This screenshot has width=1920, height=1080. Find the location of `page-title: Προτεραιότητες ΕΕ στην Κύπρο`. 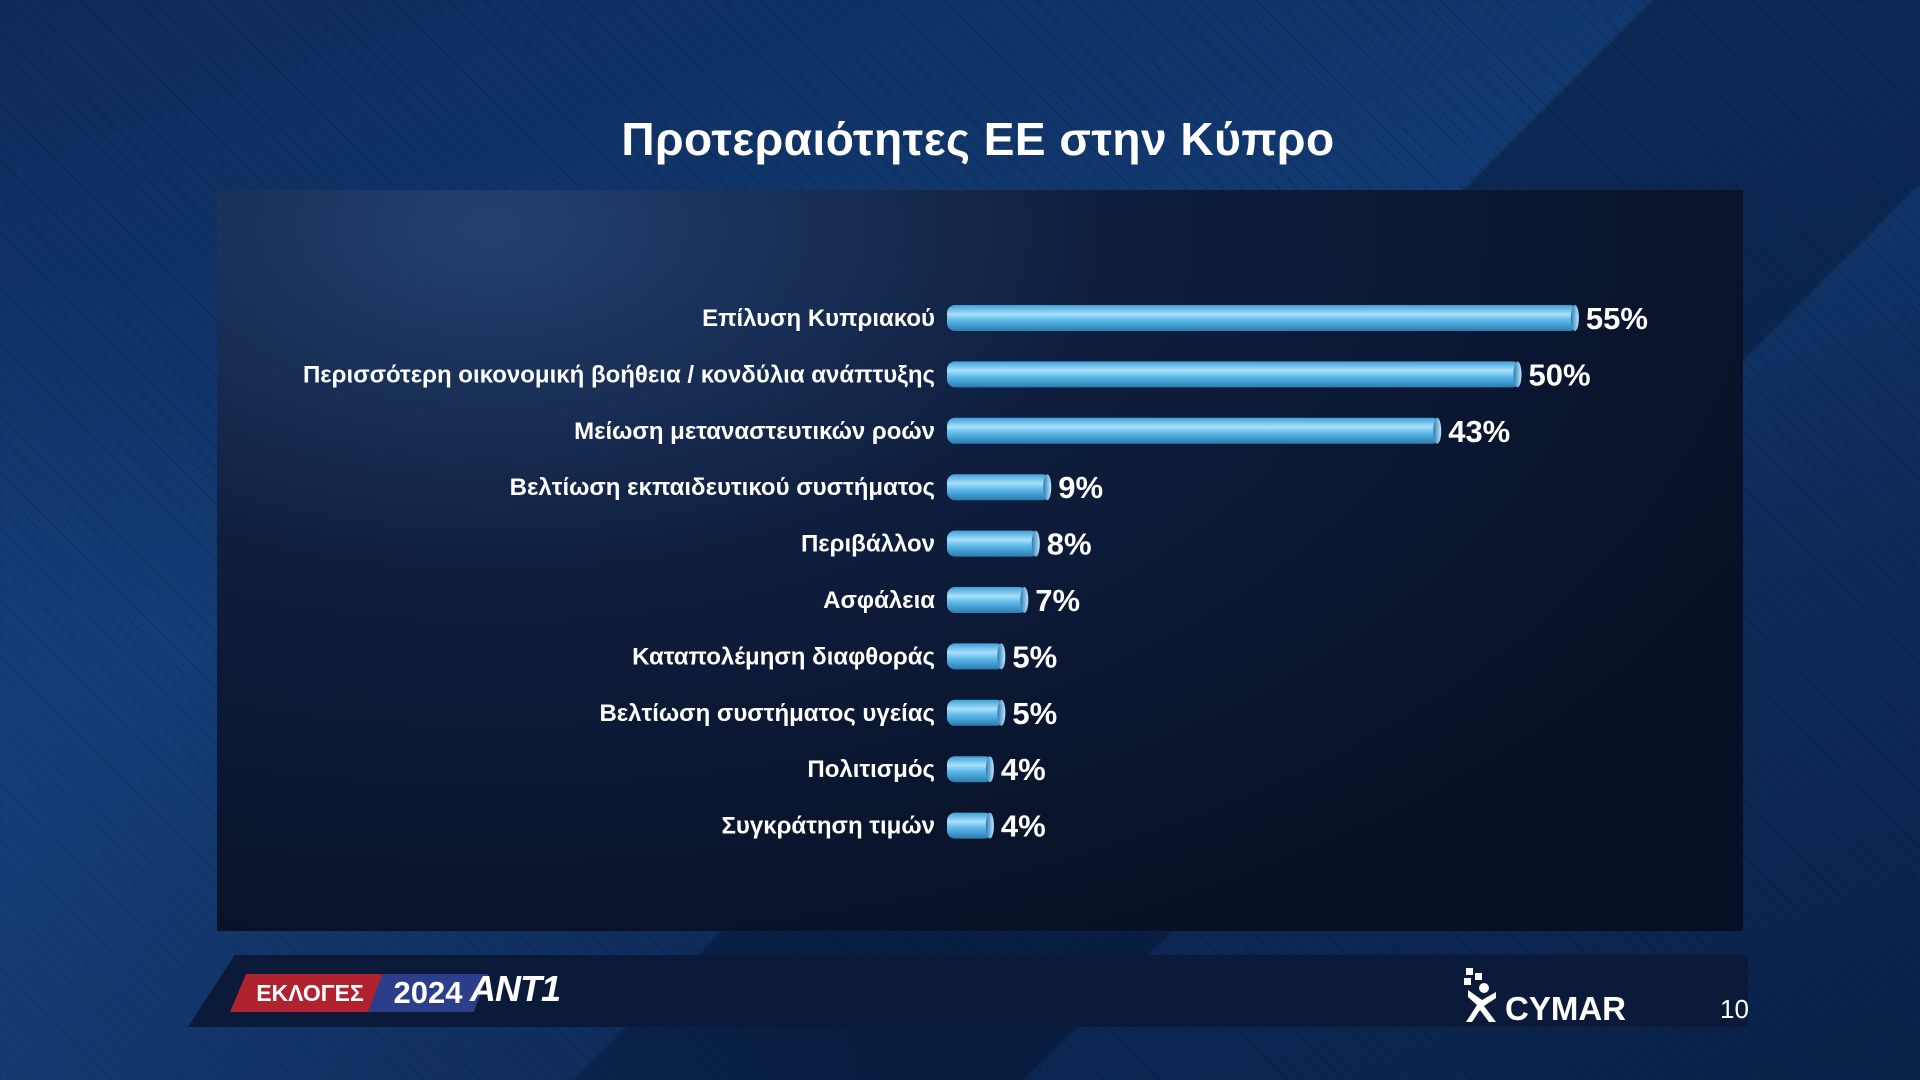

page-title: Προτεραιότητες ΕΕ στην Κύπρο is located at coordinates (978, 139).